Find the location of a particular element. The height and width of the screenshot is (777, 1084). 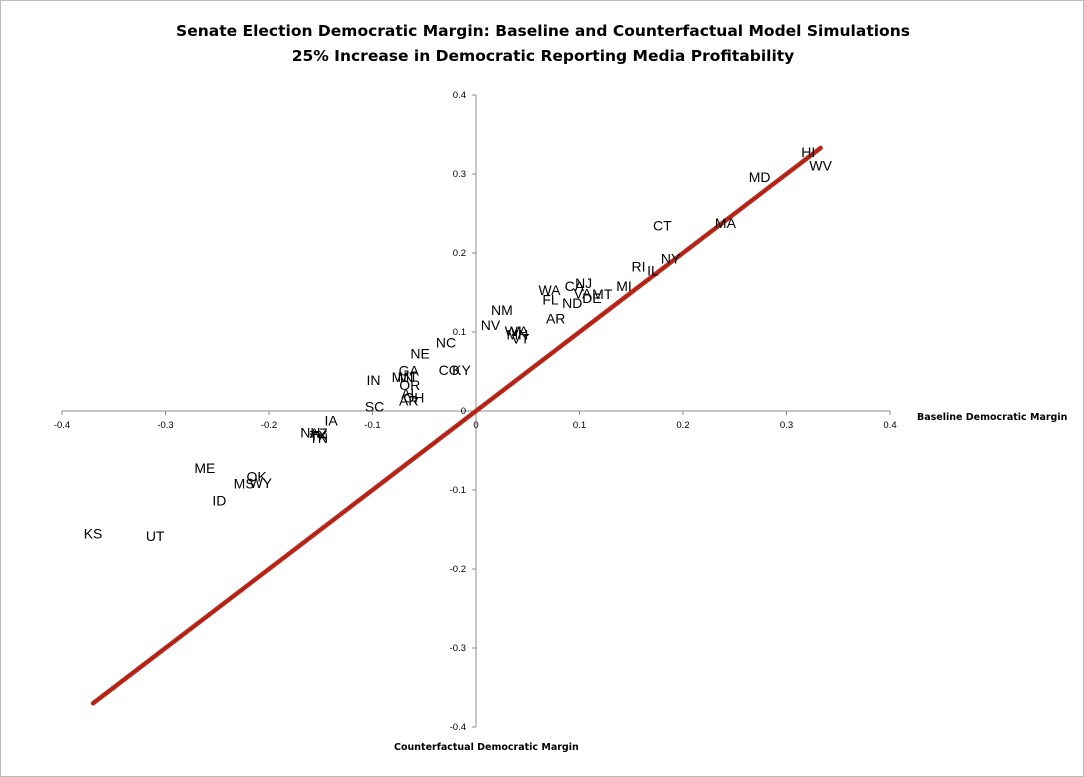

point-label-tn: TN is located at coordinates (318, 438).